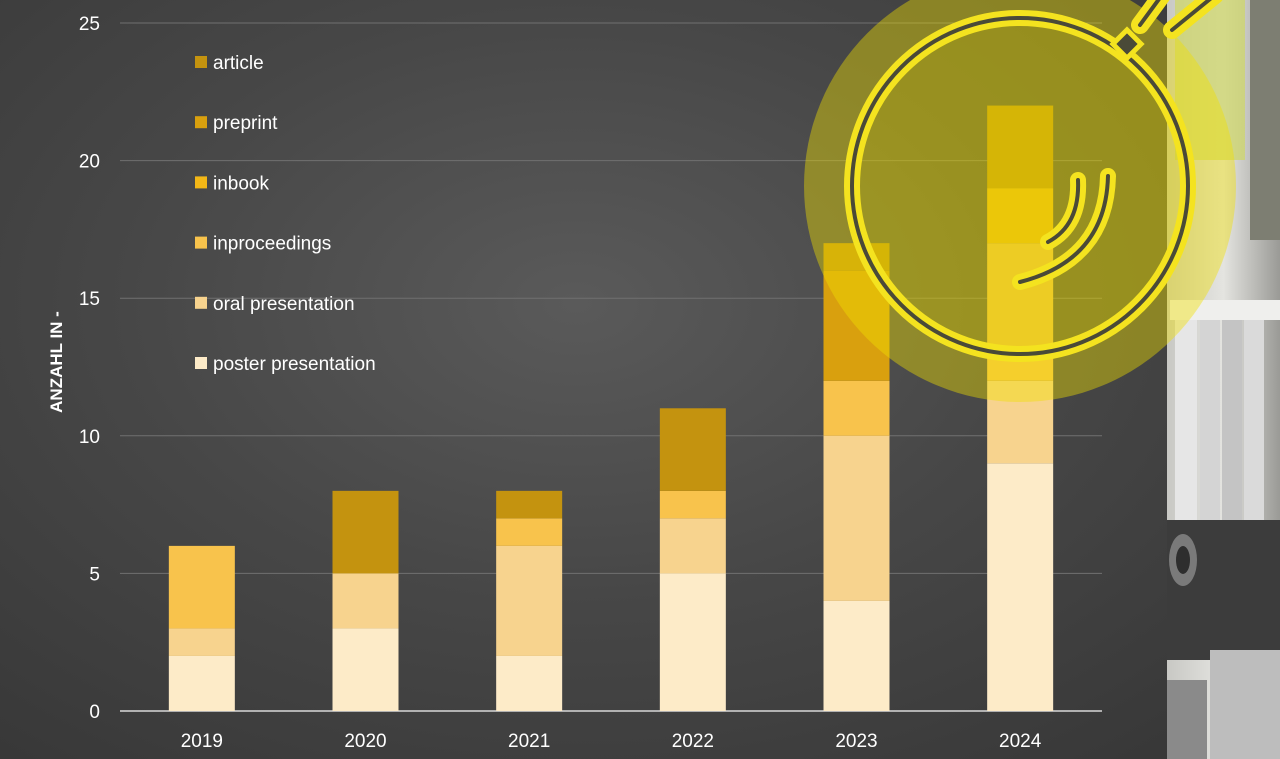 This screenshot has width=1280, height=759. Describe the element at coordinates (238, 63) in the screenshot. I see `legend-label-article: article` at that location.